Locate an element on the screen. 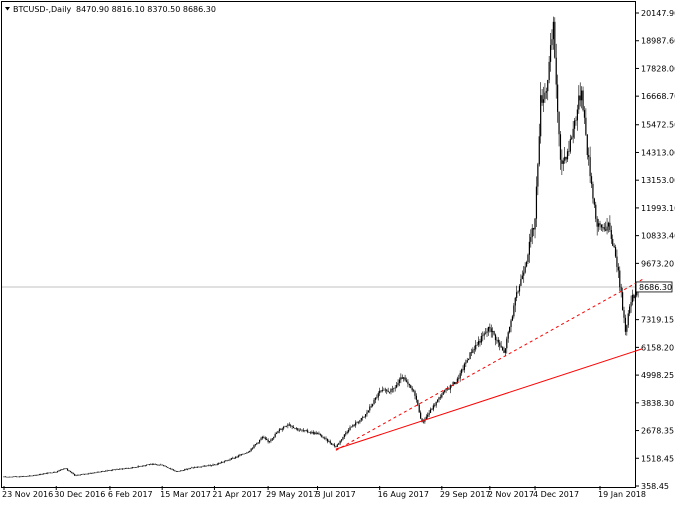 Image resolution: width=675 pixels, height=506 pixels. y-tick-label: 20147.90 is located at coordinates (658, 13).